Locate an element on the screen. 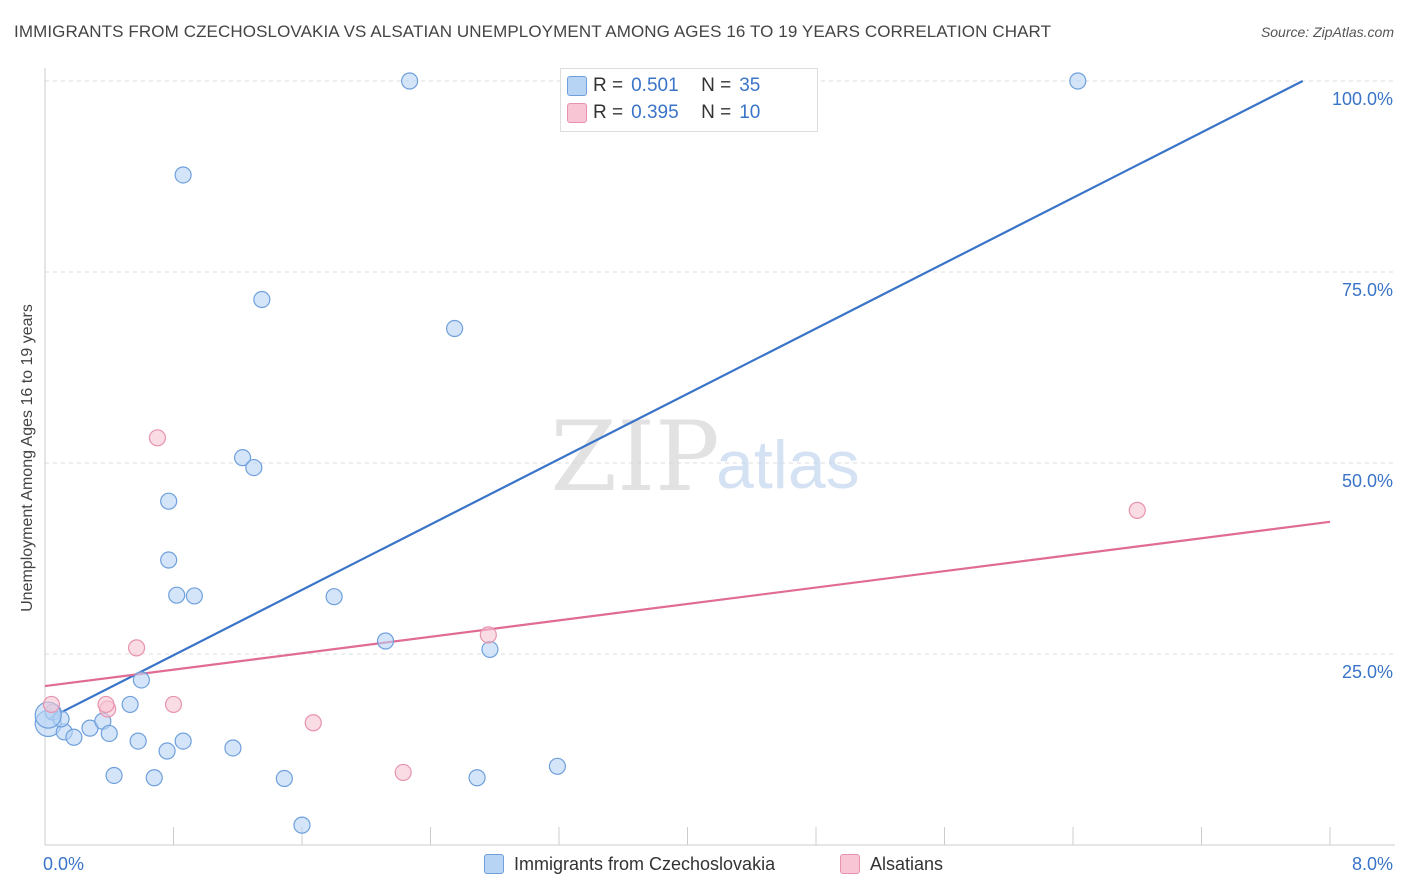  legend-stats: R = 0.501 N = 35 R = 0.395 N = 10 is located at coordinates (689, 100).